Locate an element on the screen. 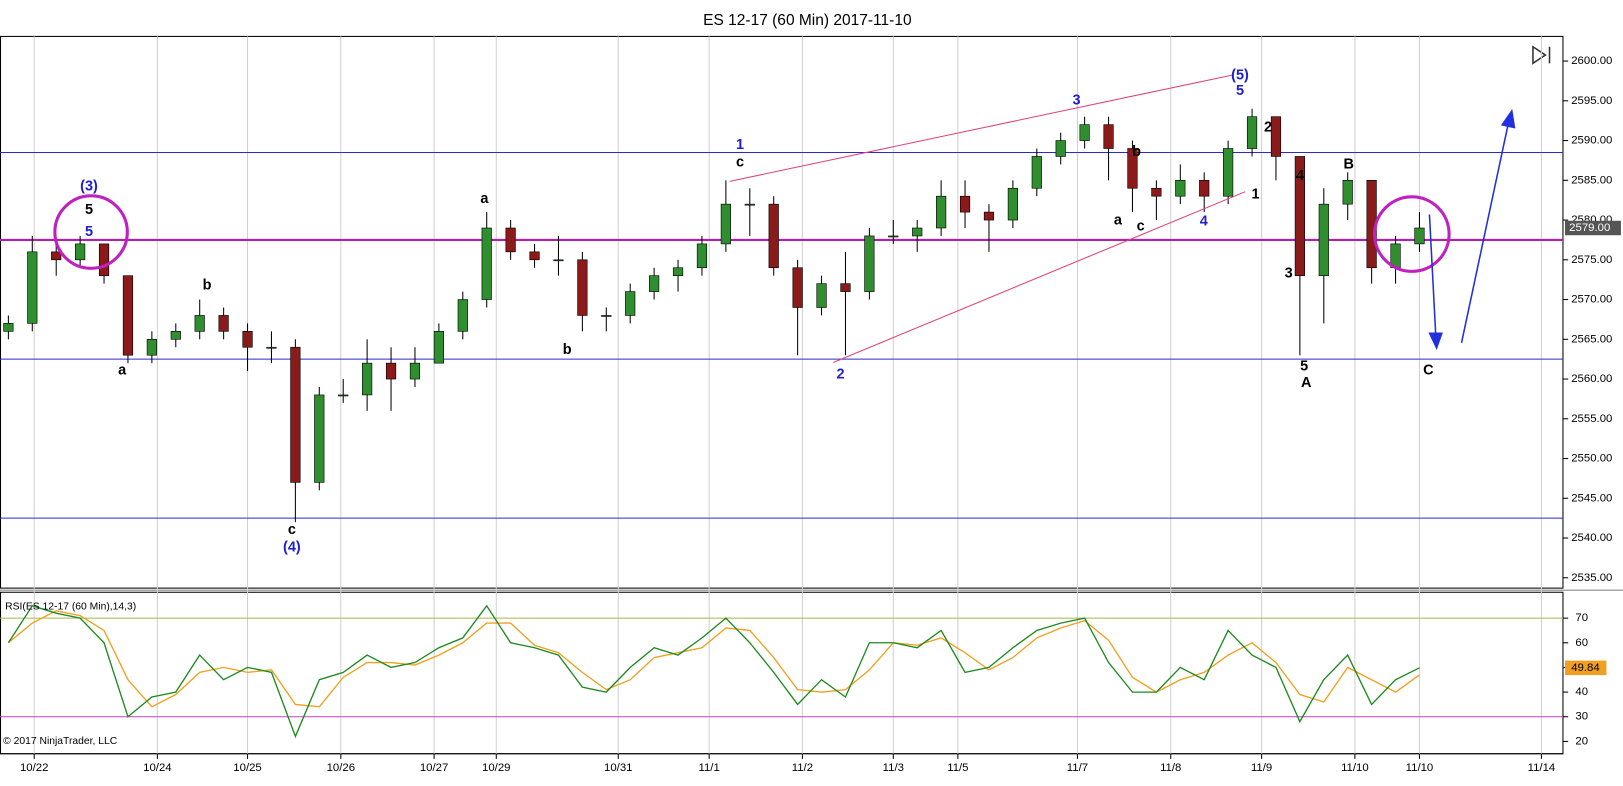 Image resolution: width=1623 pixels, height=786 pixels. x-tick-label: 10/22 is located at coordinates (34, 768).